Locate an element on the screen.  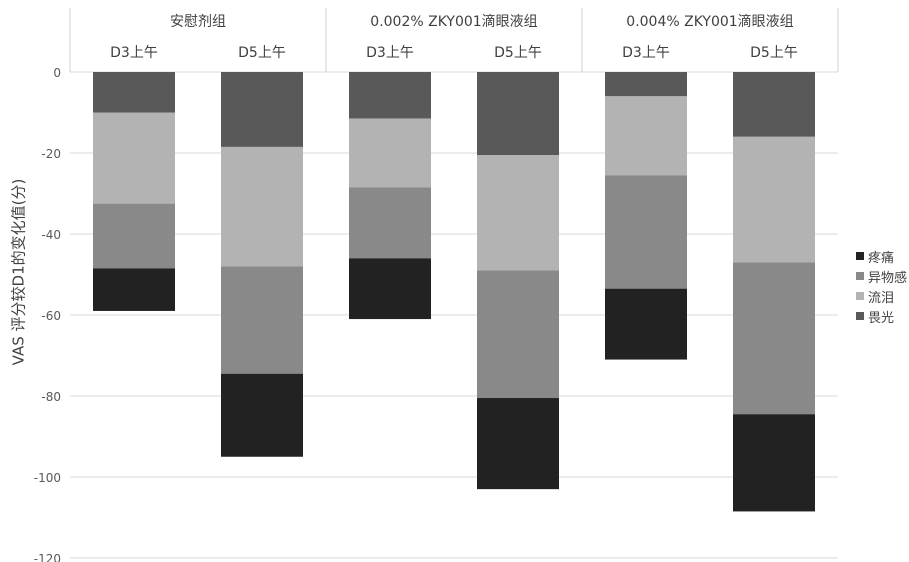
y-tick-label: -120 is located at coordinates (47, 557).